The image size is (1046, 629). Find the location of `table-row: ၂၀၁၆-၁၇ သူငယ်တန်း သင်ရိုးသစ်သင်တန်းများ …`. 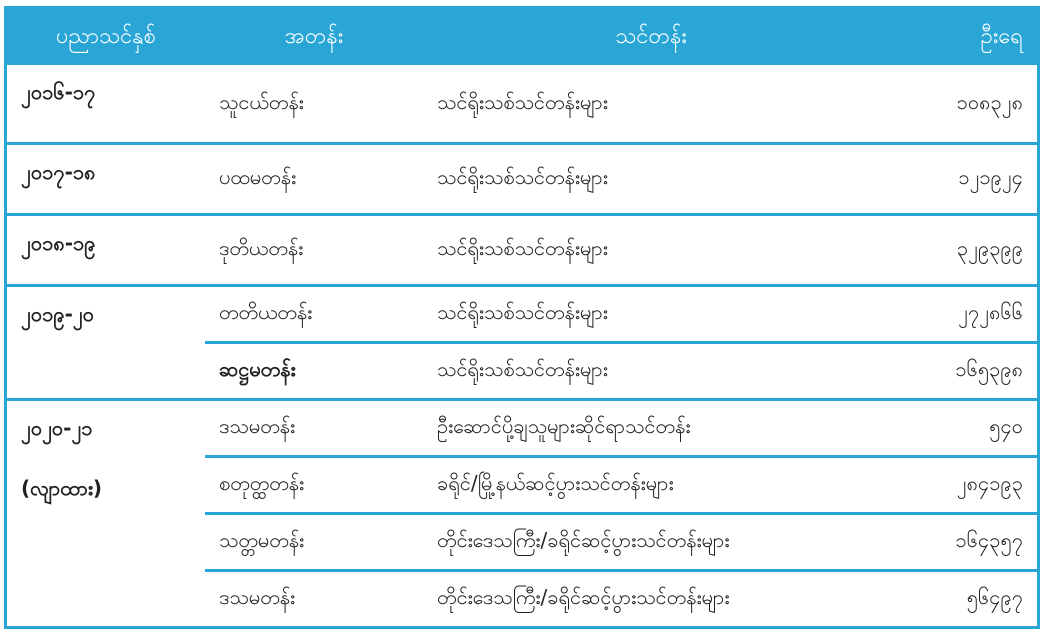

table-row: ၂၀၁၆-၁၇ သူငယ်တန်း သင်ရိုးသစ်သင်တန်းများ … is located at coordinates (522, 104).